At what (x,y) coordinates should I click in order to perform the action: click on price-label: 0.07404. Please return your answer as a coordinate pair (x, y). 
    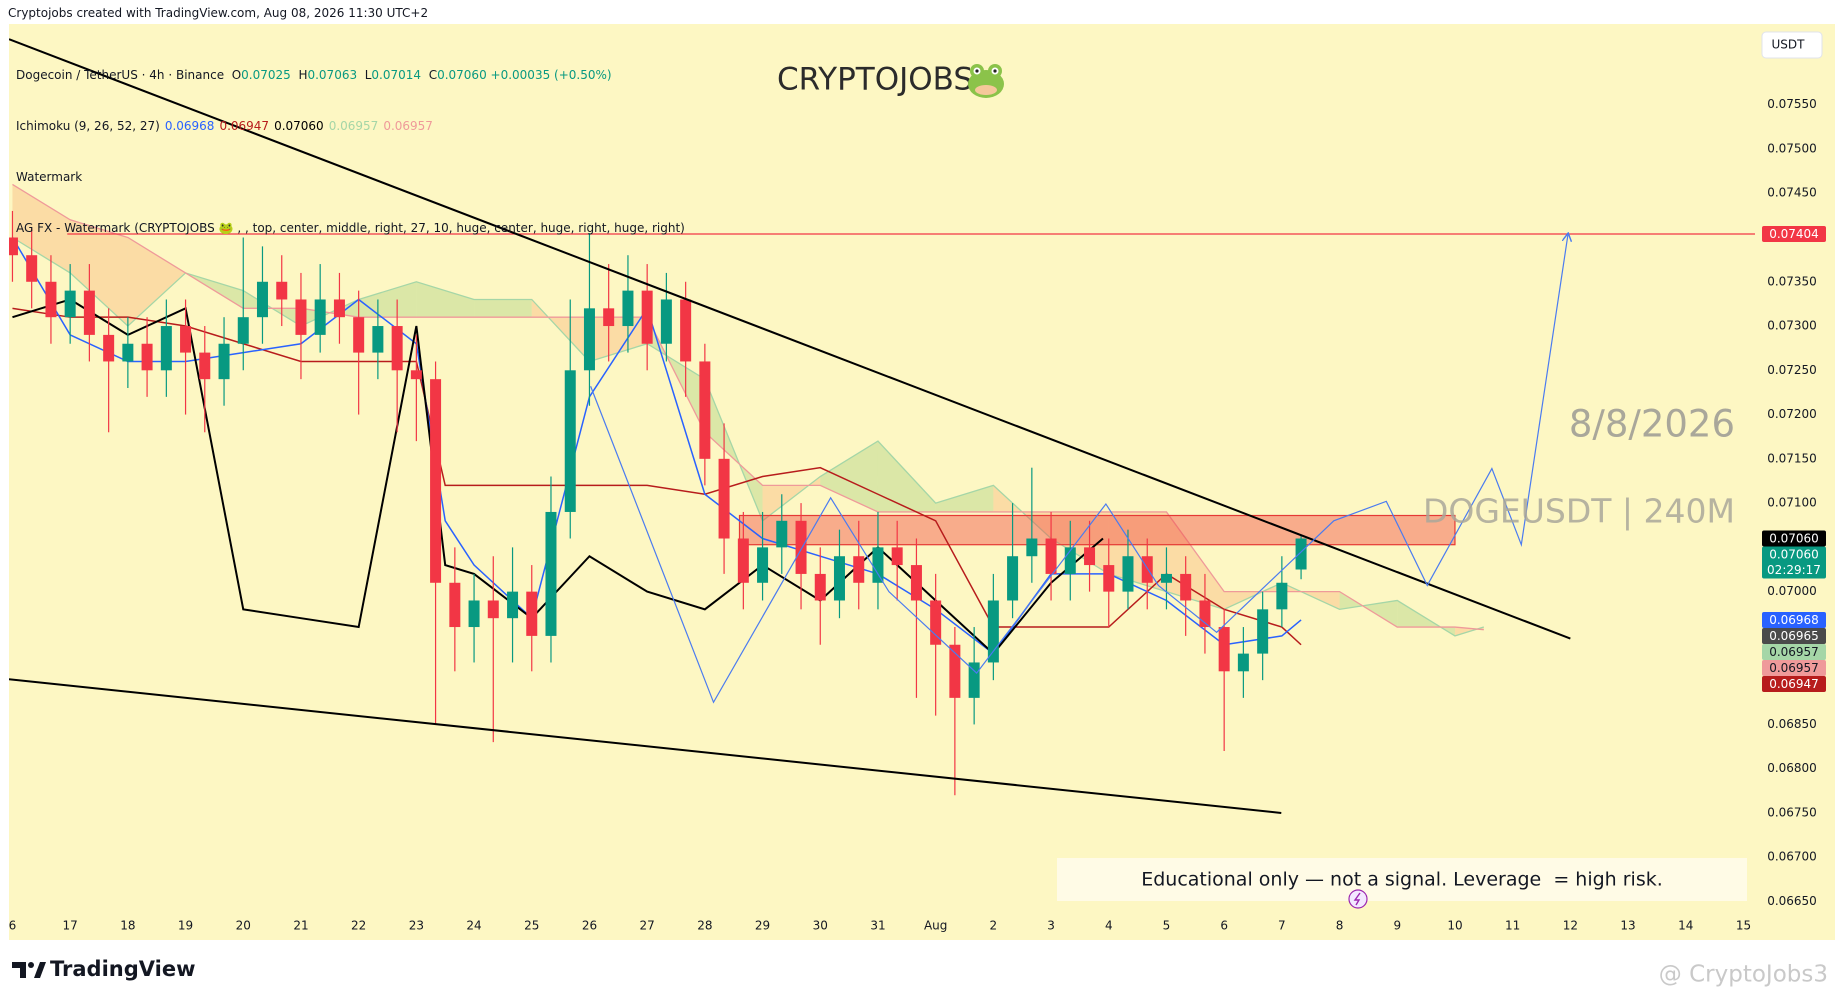
    Looking at the image, I should click on (1794, 234).